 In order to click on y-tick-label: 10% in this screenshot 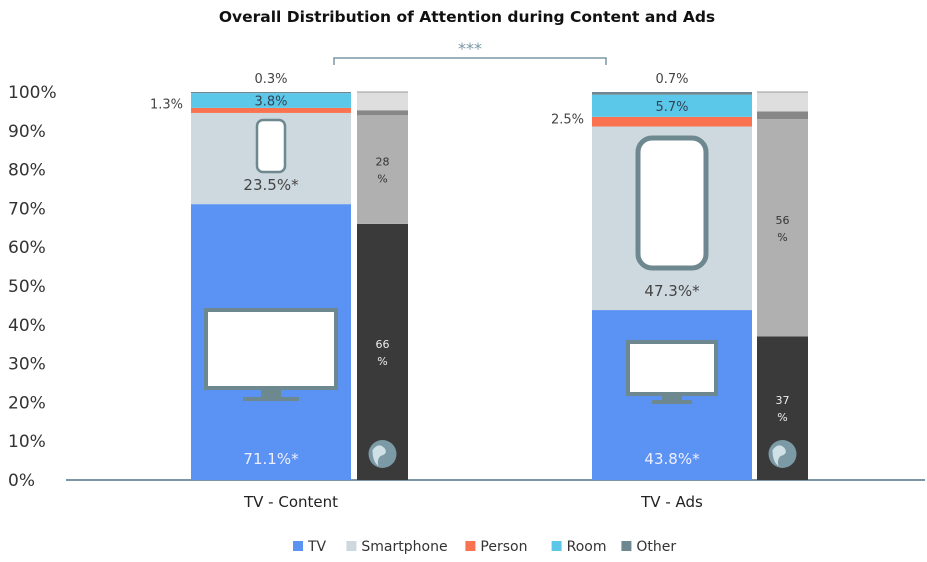, I will do `click(27, 442)`.